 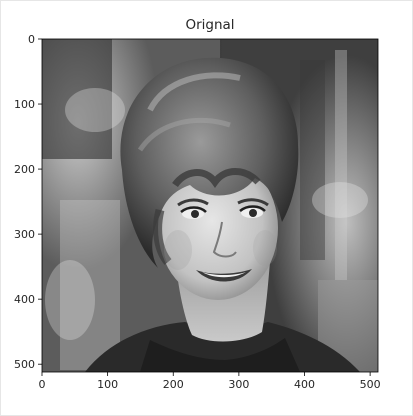 I want to click on x-tick-label: 100, so click(x=107, y=384).